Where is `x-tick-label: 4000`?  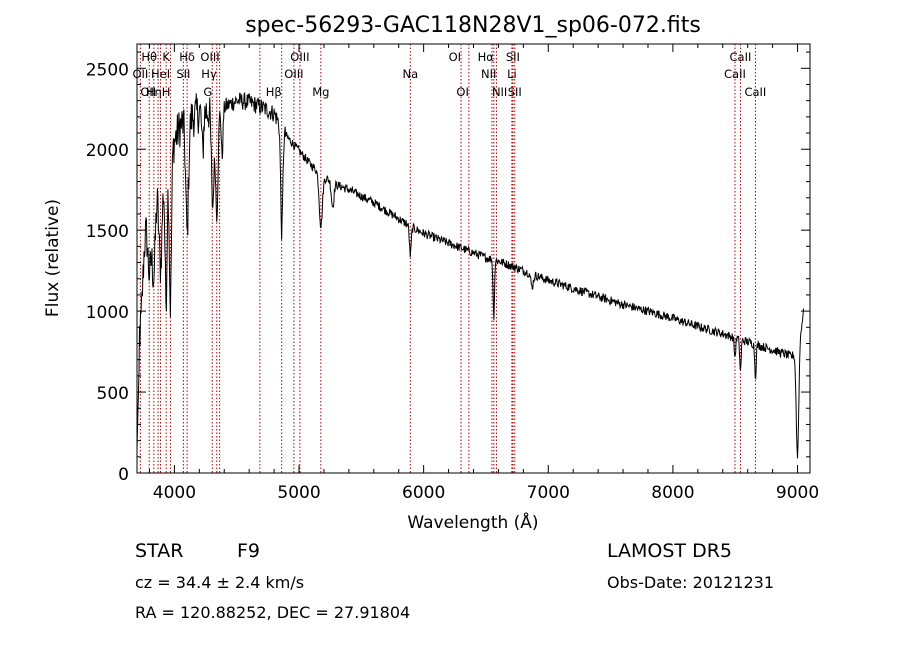
x-tick-label: 4000 is located at coordinates (174, 493).